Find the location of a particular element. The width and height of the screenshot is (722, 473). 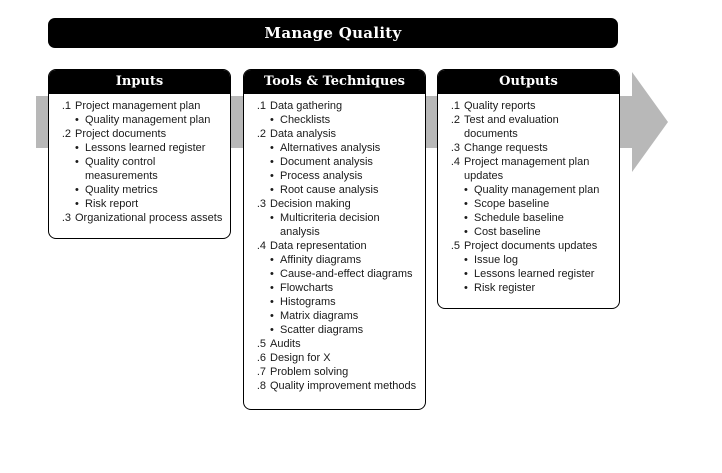

tools-subitem: • Flowcharts is located at coordinates (335, 288).